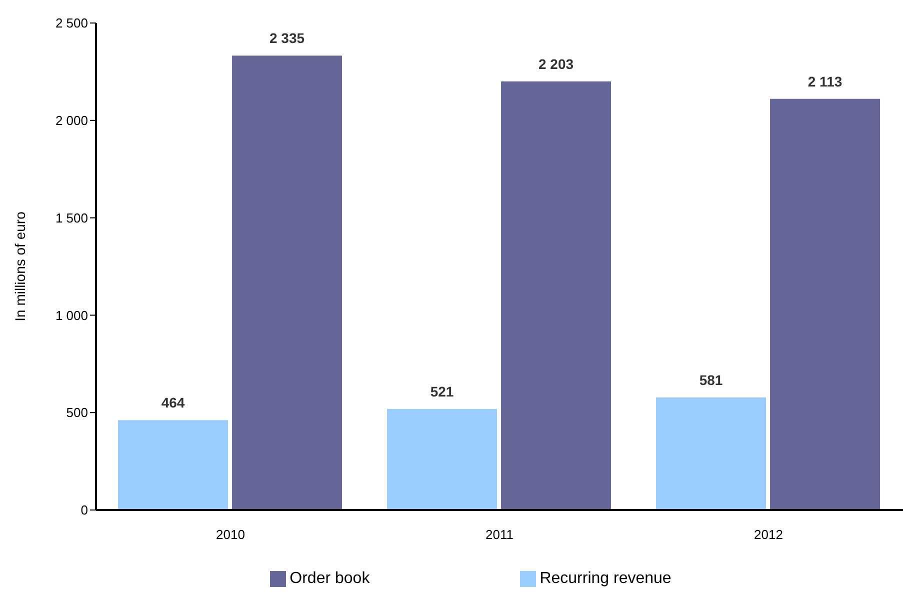 This screenshot has width=903, height=600. I want to click on legend-label: Recurring revenue, so click(606, 578).